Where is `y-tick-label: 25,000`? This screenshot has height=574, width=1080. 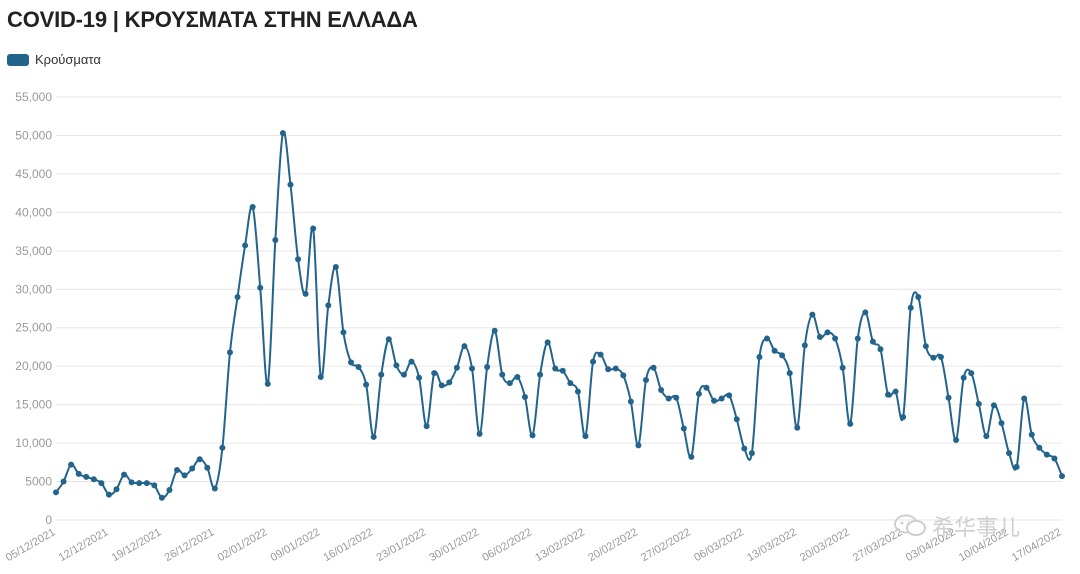
y-tick-label: 25,000 is located at coordinates (33, 328).